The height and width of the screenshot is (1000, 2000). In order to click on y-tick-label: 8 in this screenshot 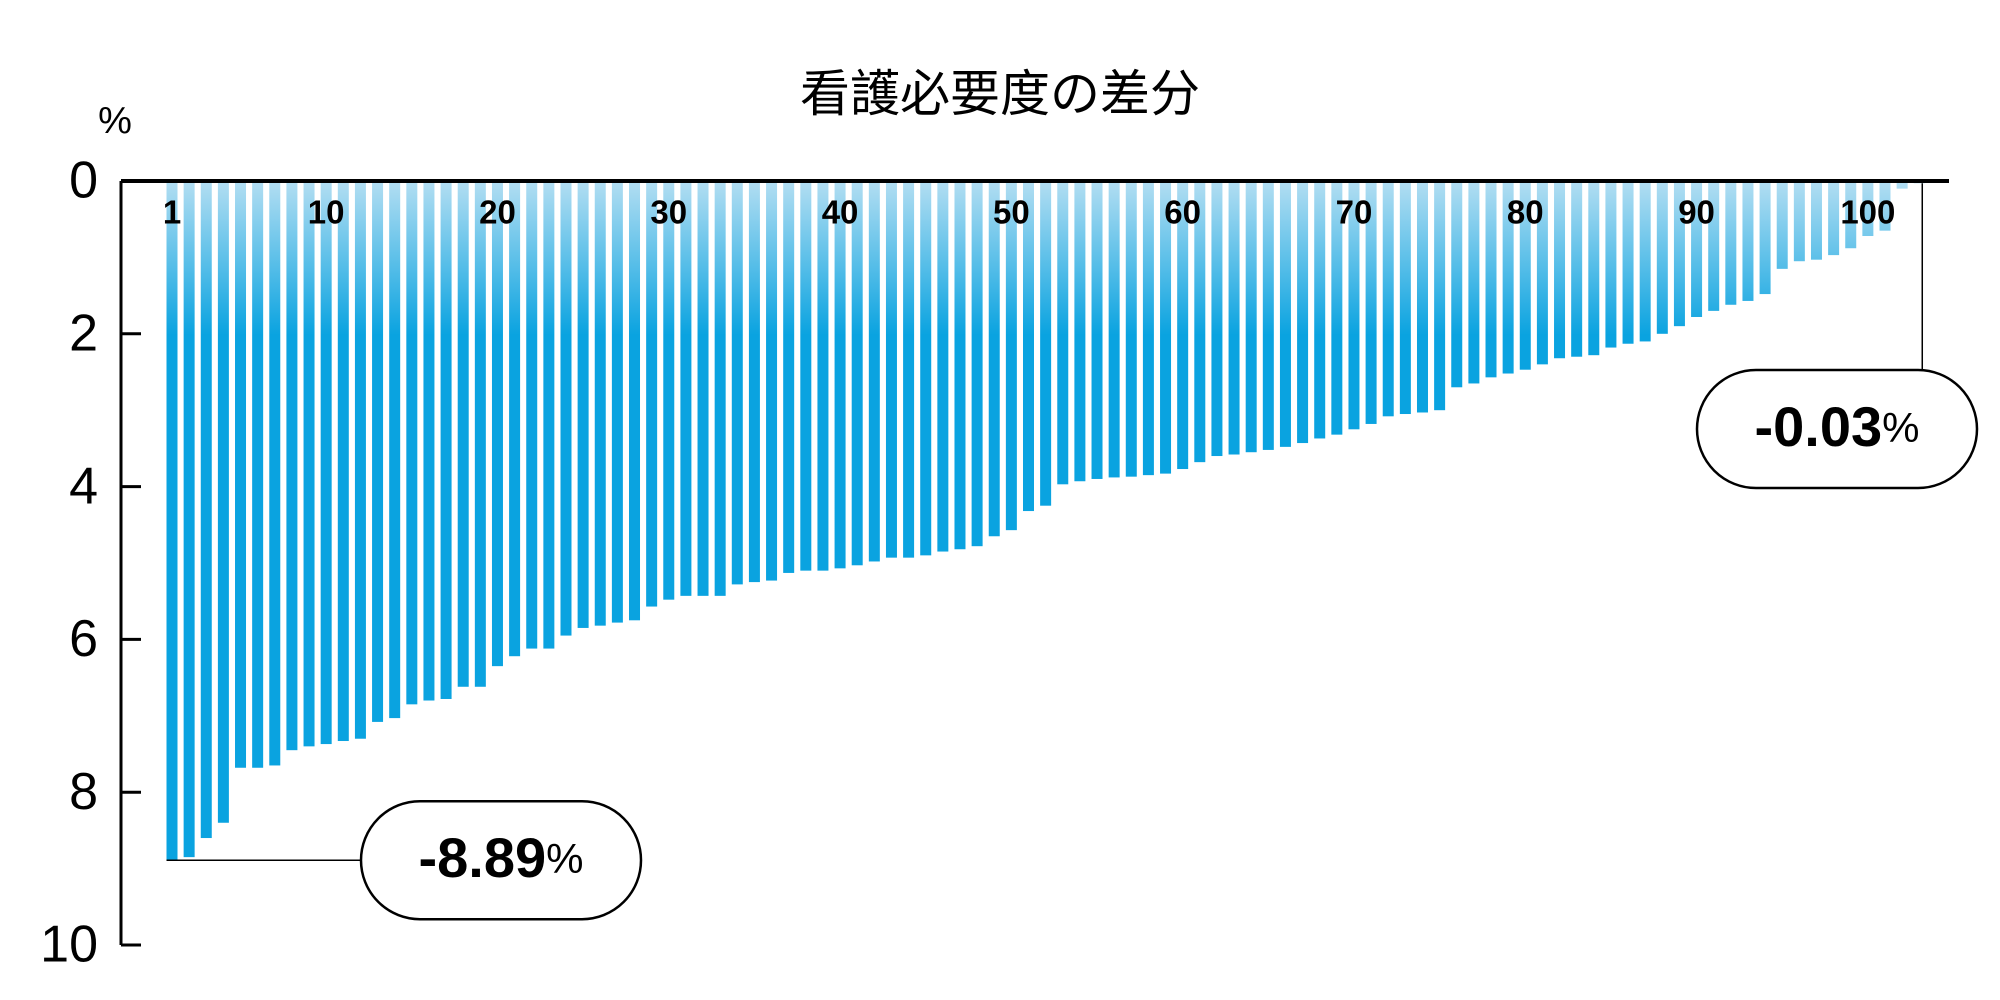, I will do `click(83, 792)`.